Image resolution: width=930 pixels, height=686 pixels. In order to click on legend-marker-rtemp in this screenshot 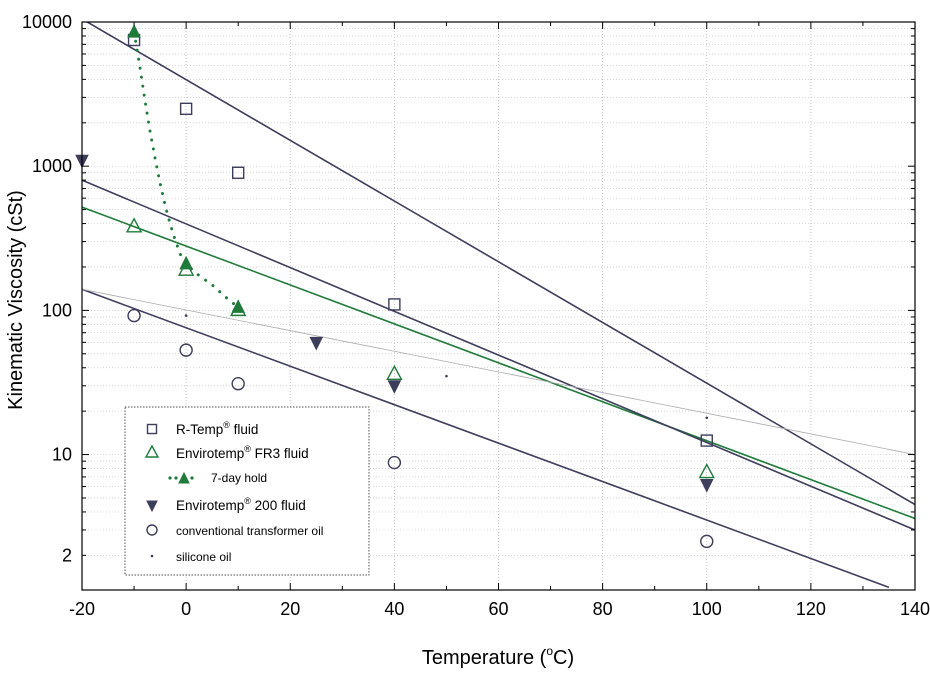, I will do `click(152, 429)`.